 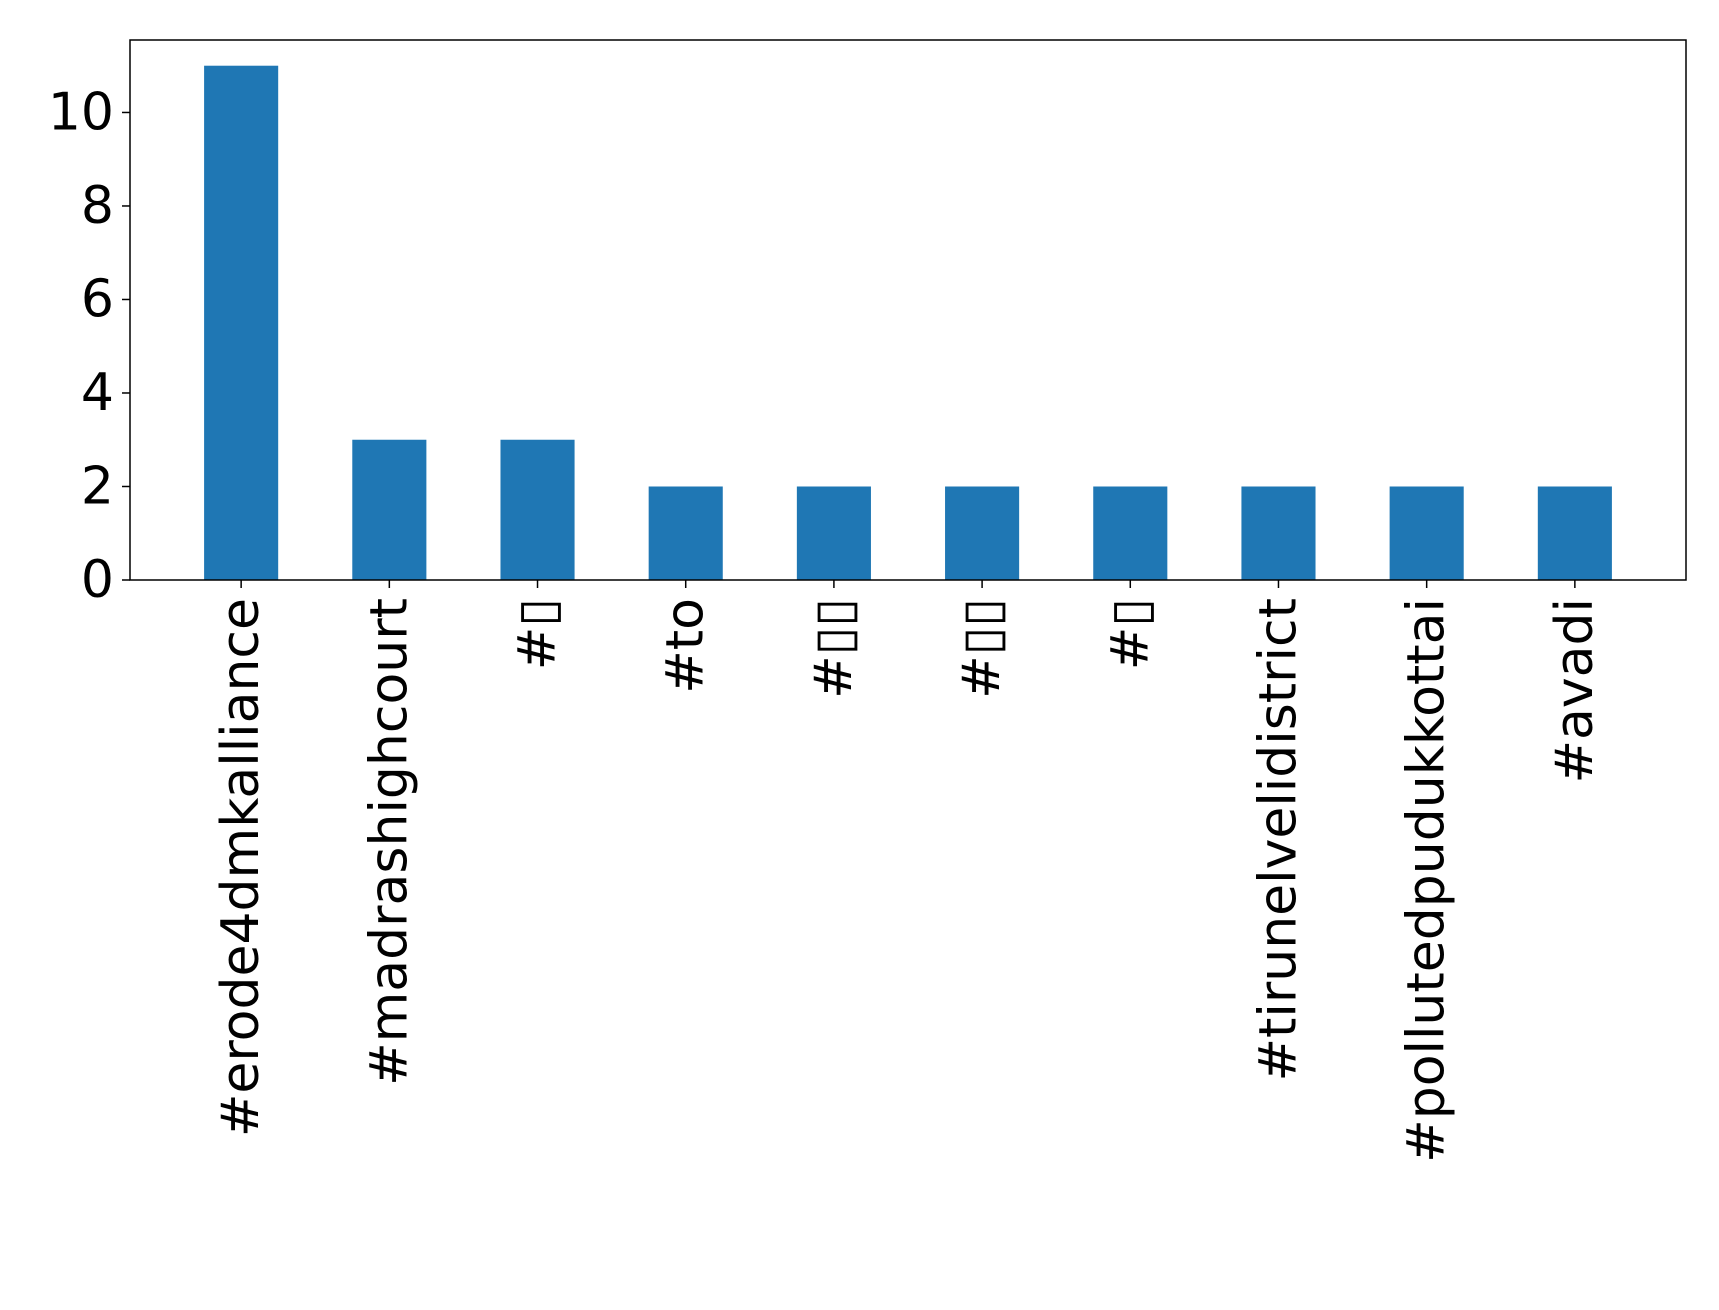 What do you see at coordinates (1427, 880) in the screenshot?
I see `x-tick-label: #pollutedpudukkottai` at bounding box center [1427, 880].